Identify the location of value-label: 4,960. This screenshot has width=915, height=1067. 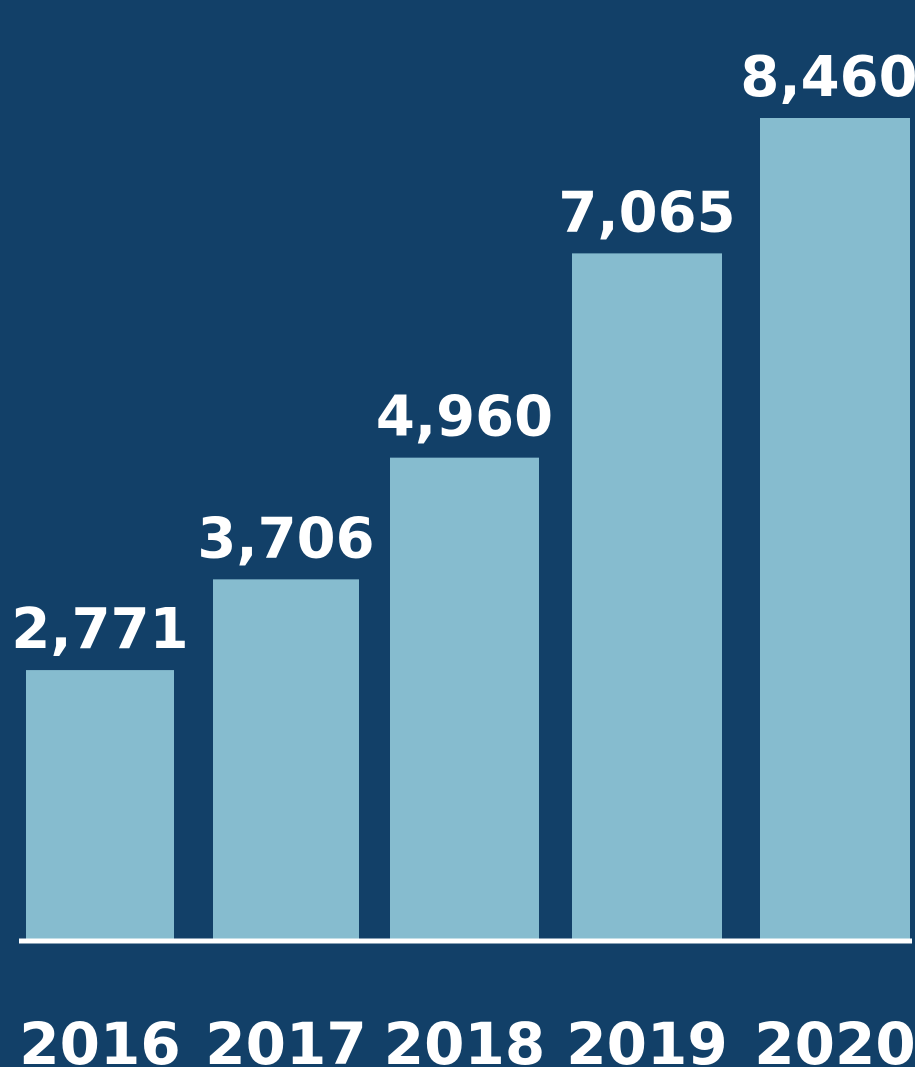
(464, 417).